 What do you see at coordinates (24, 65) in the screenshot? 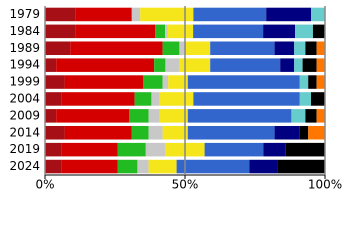
I see `y-tick-label: 1994` at bounding box center [24, 65].